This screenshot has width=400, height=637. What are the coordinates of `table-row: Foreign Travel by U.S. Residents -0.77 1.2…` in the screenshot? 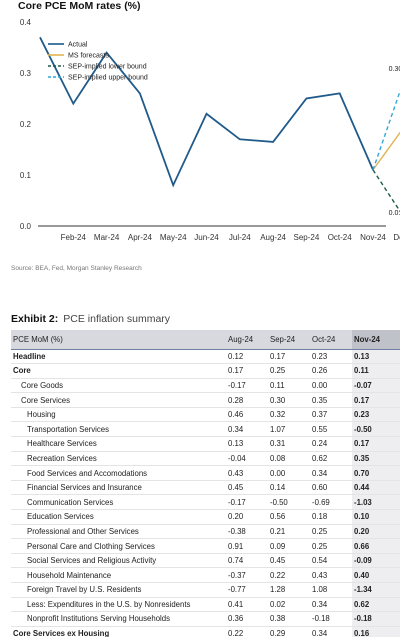 It's located at (205, 590).